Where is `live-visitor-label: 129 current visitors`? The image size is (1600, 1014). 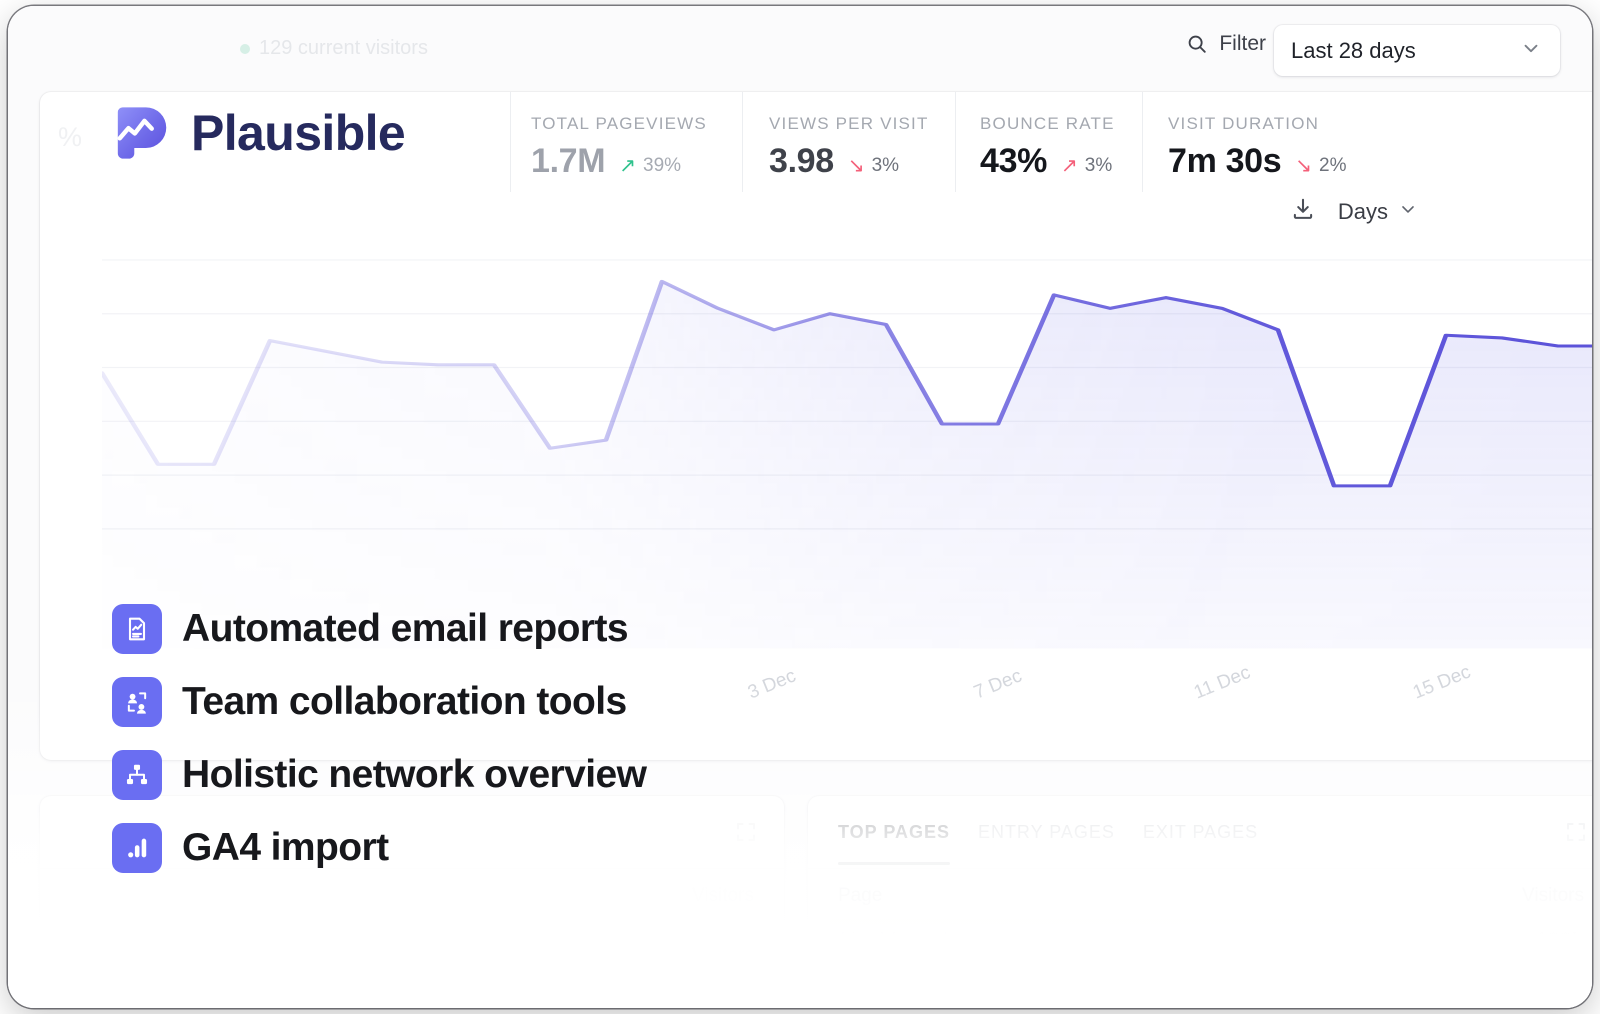 live-visitor-label: 129 current visitors is located at coordinates (343, 48).